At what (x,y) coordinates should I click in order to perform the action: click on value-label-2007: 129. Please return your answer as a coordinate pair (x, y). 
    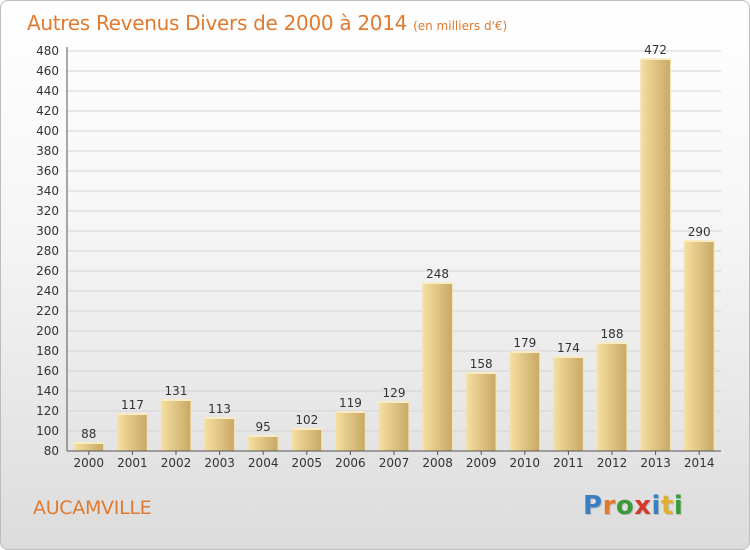
    Looking at the image, I should click on (394, 393).